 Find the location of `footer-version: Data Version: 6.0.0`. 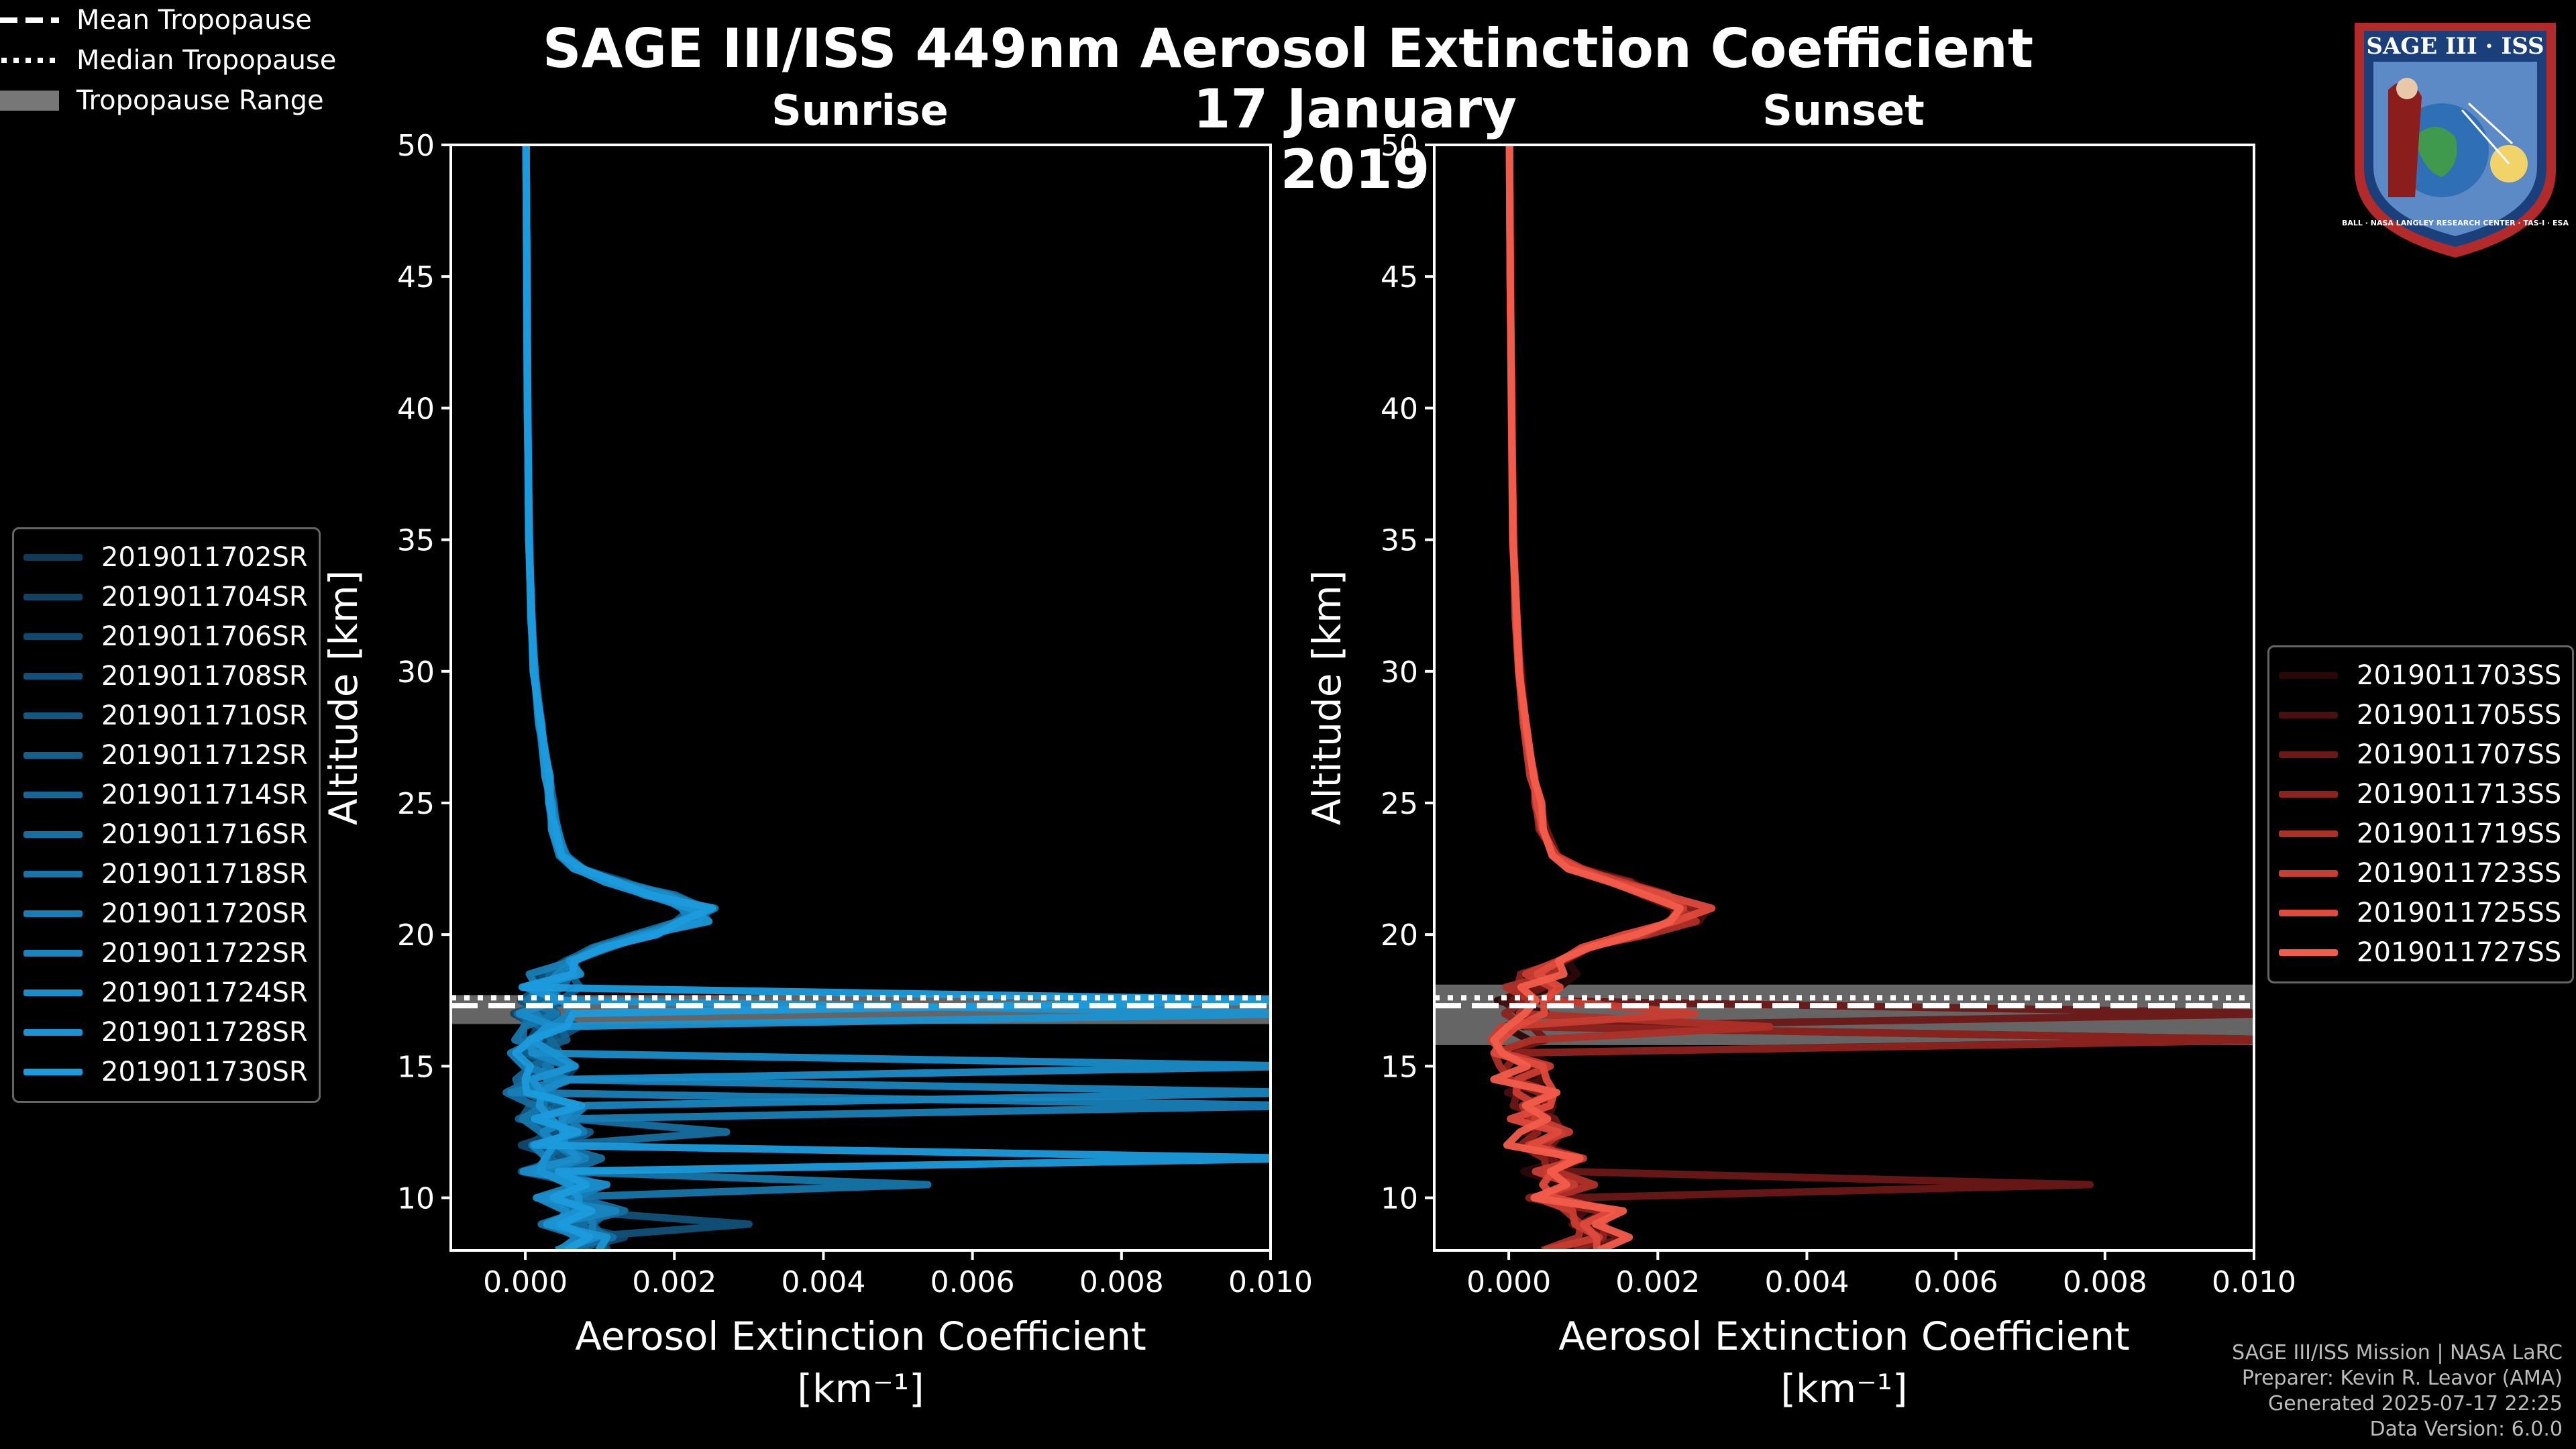

footer-version: Data Version: 6.0.0 is located at coordinates (2466, 1429).